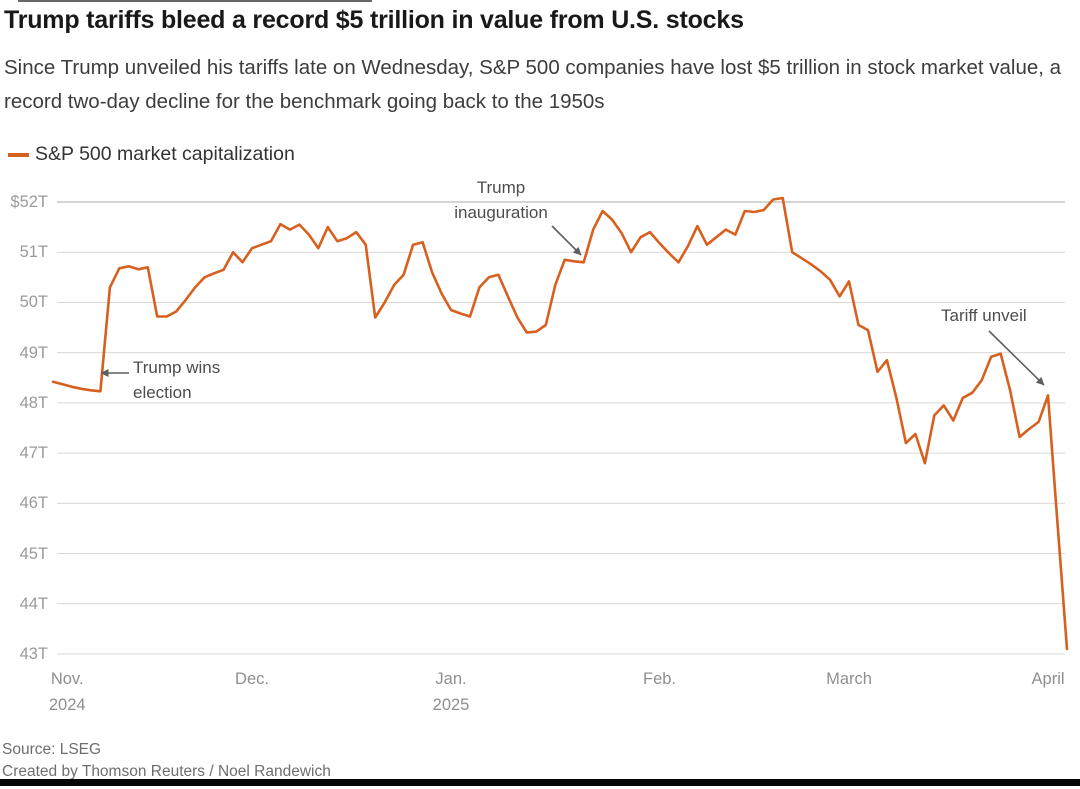 The width and height of the screenshot is (1080, 789). What do you see at coordinates (29, 202) in the screenshot?
I see `y-tick-$52T: $52T` at bounding box center [29, 202].